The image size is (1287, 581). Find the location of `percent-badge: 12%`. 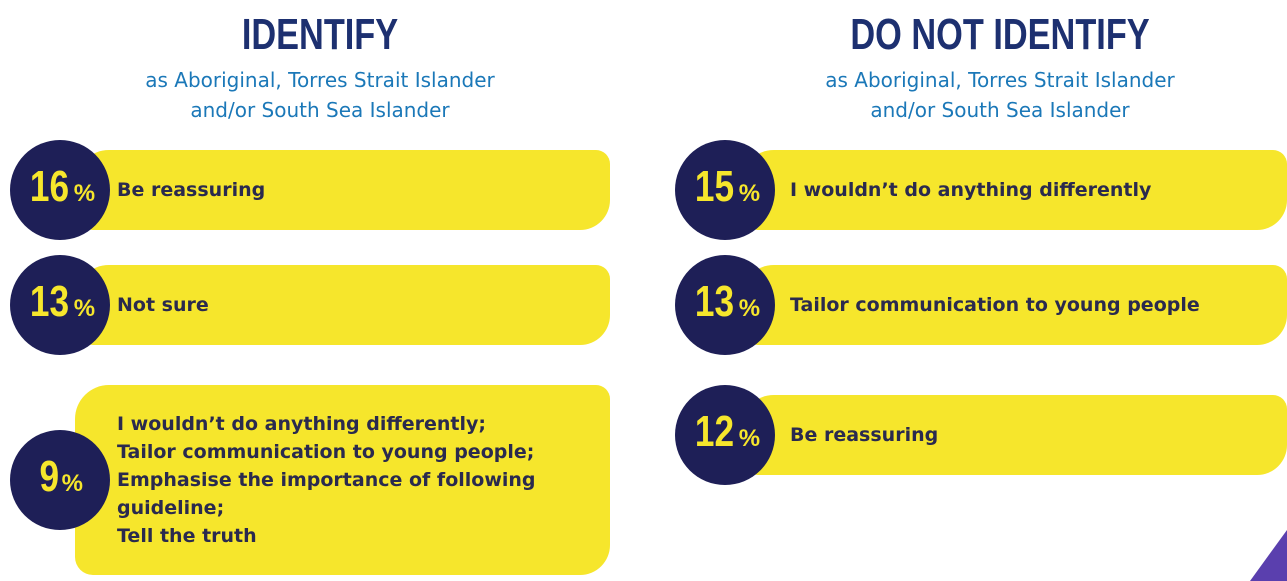

percent-badge: 12% is located at coordinates (725, 435).